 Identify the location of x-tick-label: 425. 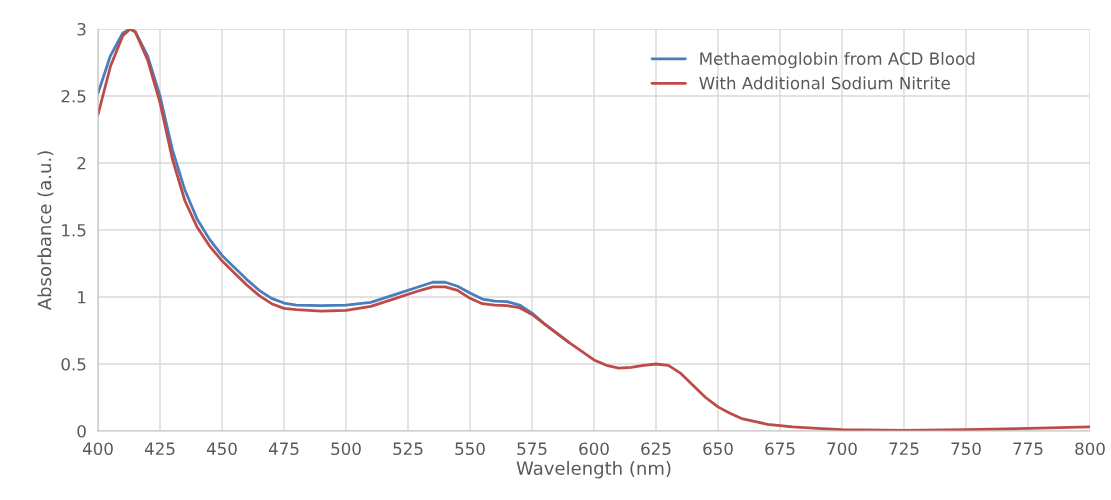
(159, 449).